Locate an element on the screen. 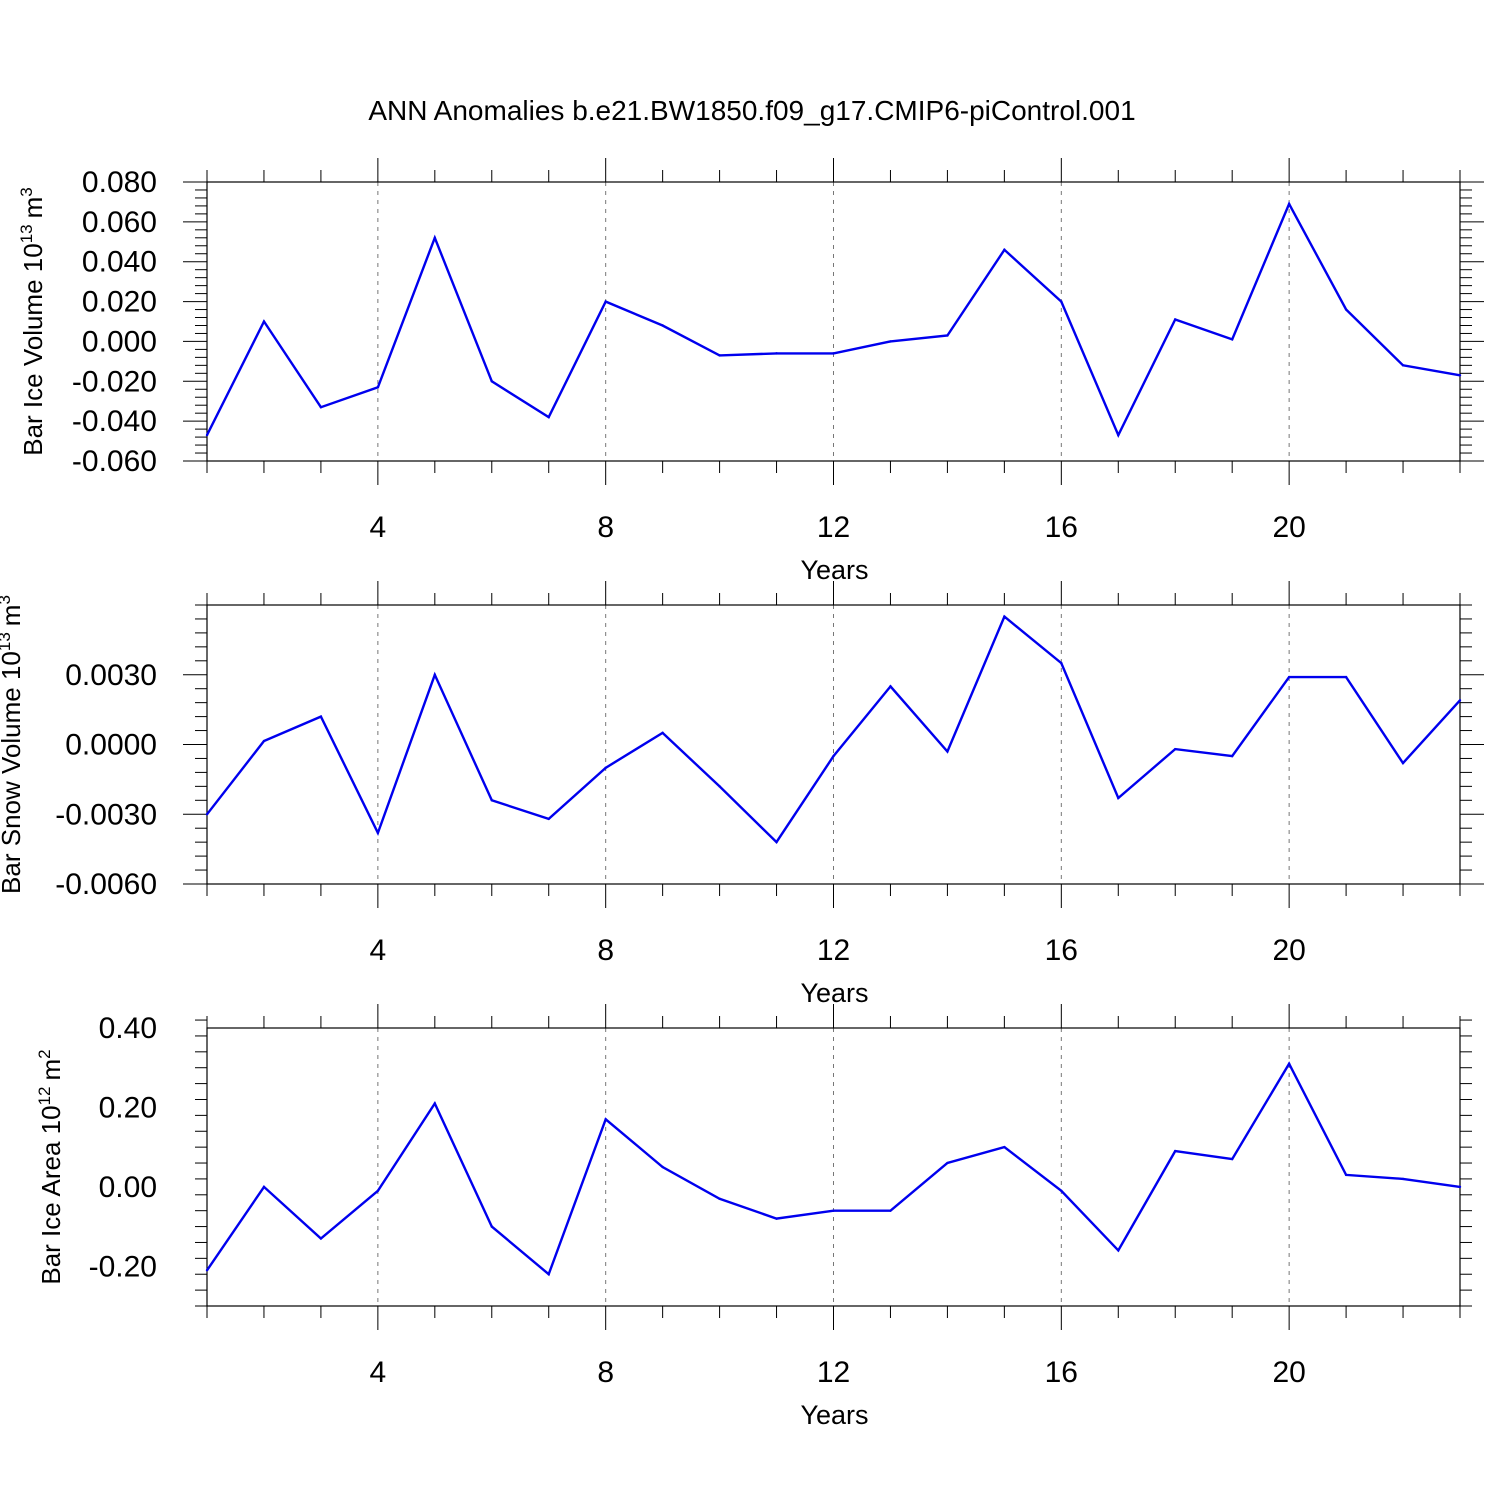 The image size is (1500, 1500). y-tick-label: 0.0000 is located at coordinates (111, 745).